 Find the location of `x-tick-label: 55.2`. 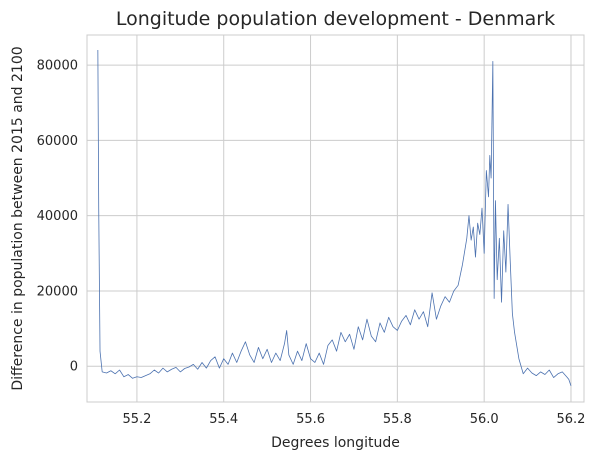

x-tick-label: 55.2 is located at coordinates (136, 419).